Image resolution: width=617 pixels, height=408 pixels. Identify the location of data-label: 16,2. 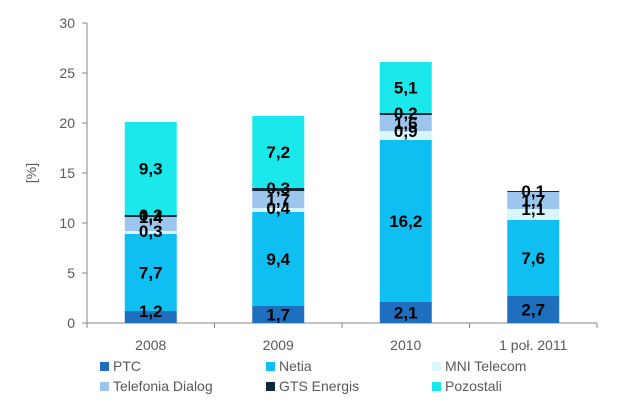
(405, 221).